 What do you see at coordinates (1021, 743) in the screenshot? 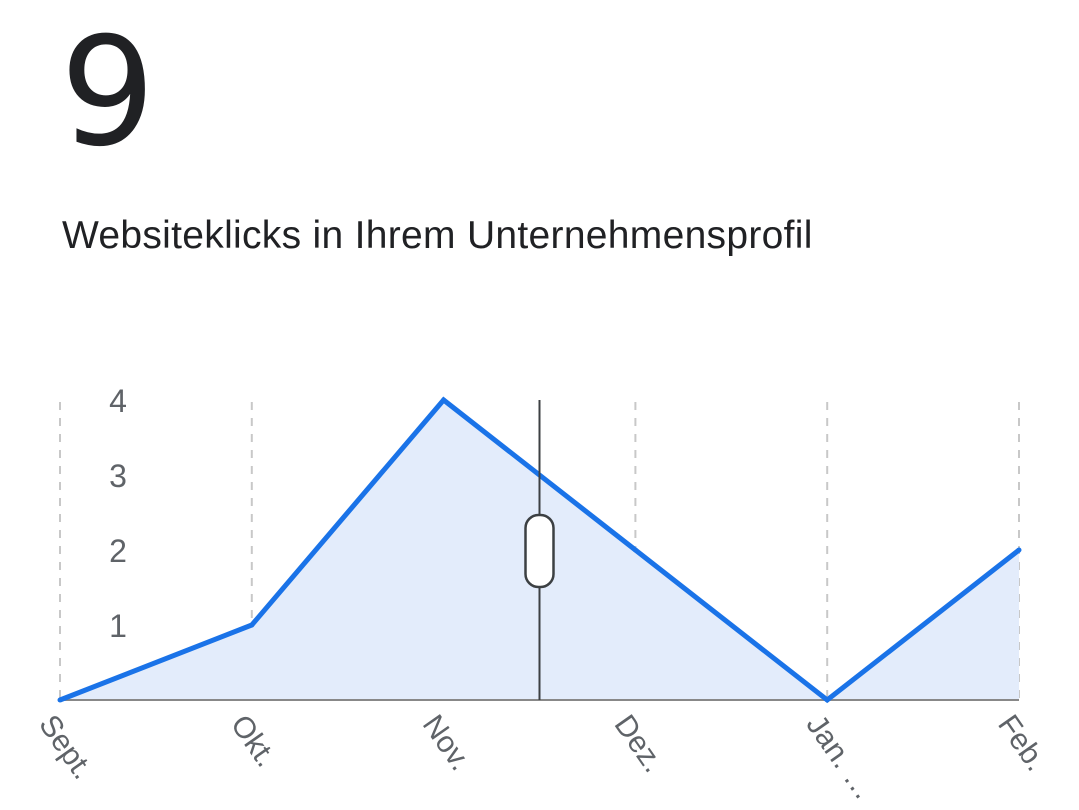
I see `x-tick-label-5: Feb.` at bounding box center [1021, 743].